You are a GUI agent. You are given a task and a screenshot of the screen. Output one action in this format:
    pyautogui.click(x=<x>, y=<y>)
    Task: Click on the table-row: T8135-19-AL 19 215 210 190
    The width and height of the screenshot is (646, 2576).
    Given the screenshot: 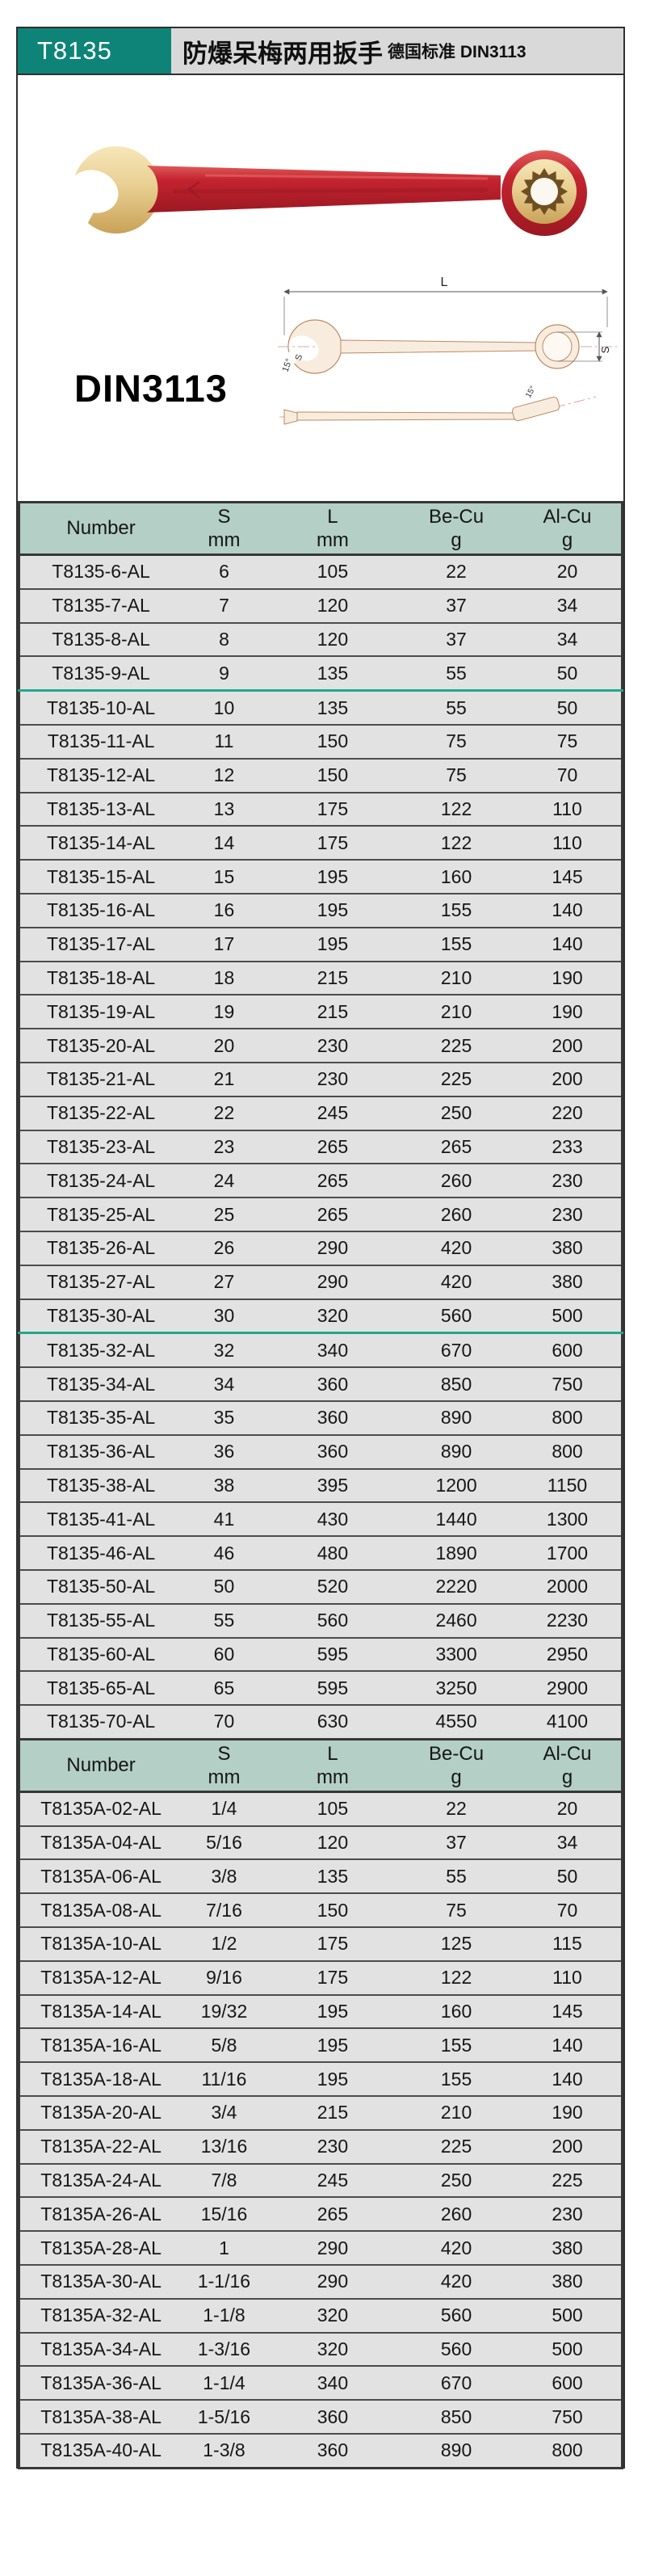 What is the action you would take?
    pyautogui.click(x=321, y=1012)
    